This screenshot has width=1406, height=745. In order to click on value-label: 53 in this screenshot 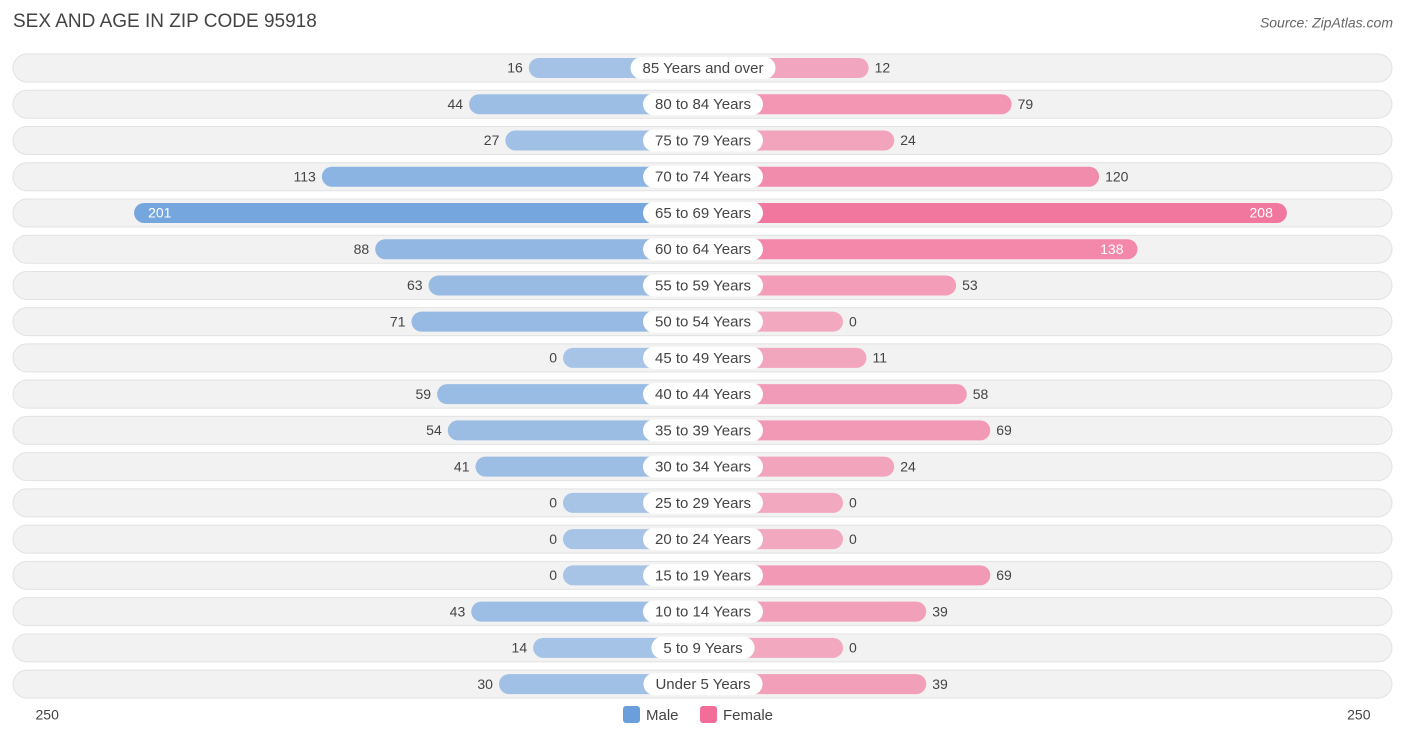, I will do `click(970, 285)`.